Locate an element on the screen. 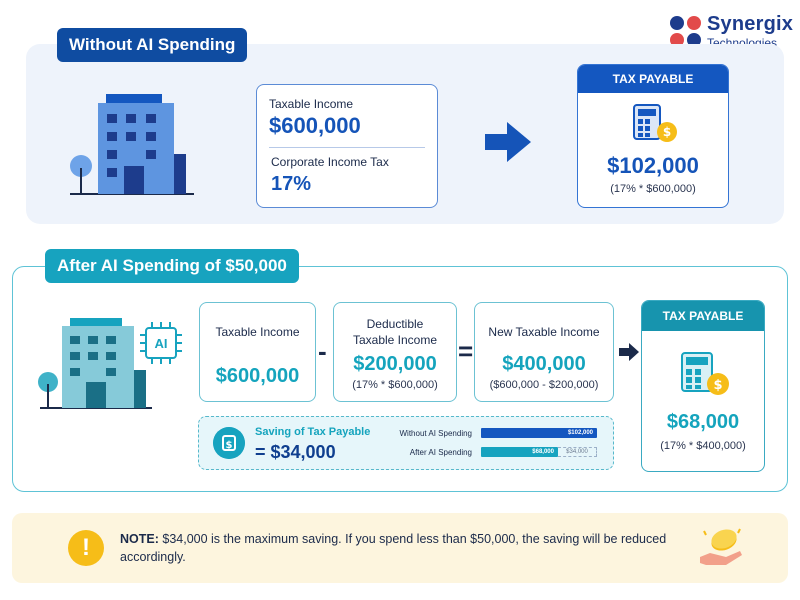  deductible-value: $200,000 is located at coordinates (395, 364).